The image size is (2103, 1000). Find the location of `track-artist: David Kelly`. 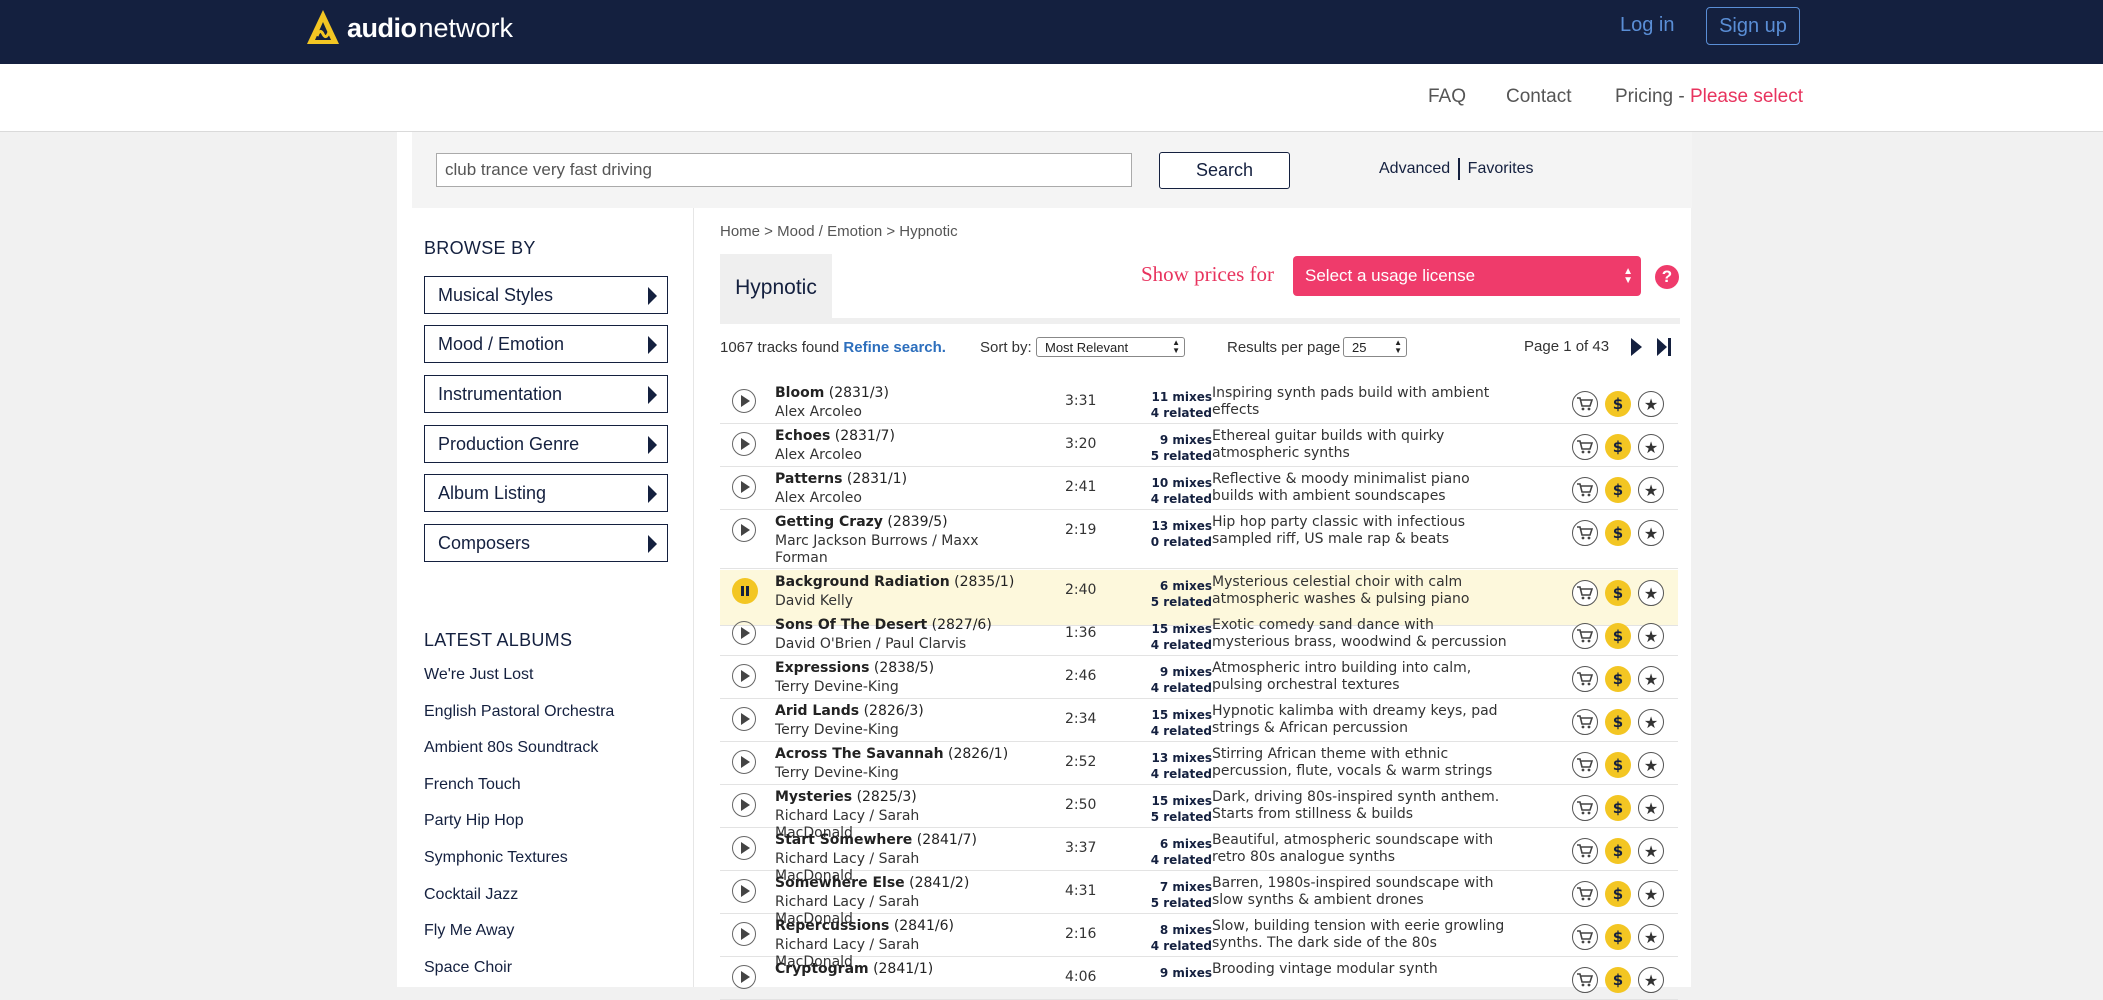

track-artist: David Kelly is located at coordinates (814, 601).